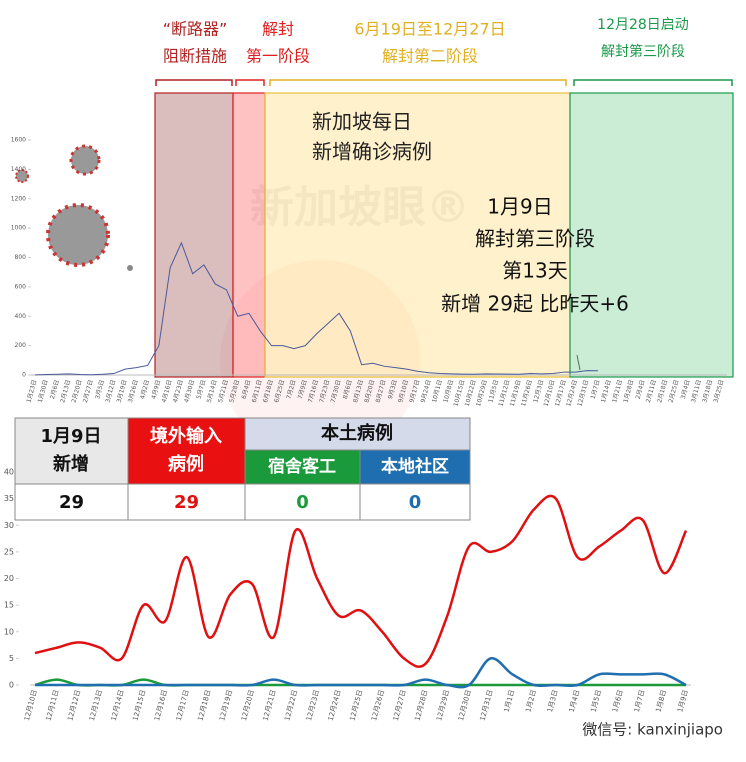 Image resolution: width=746 pixels, height=762 pixels. Describe the element at coordinates (400, 705) in the screenshot. I see `x-tick-label: 12月27日` at that location.